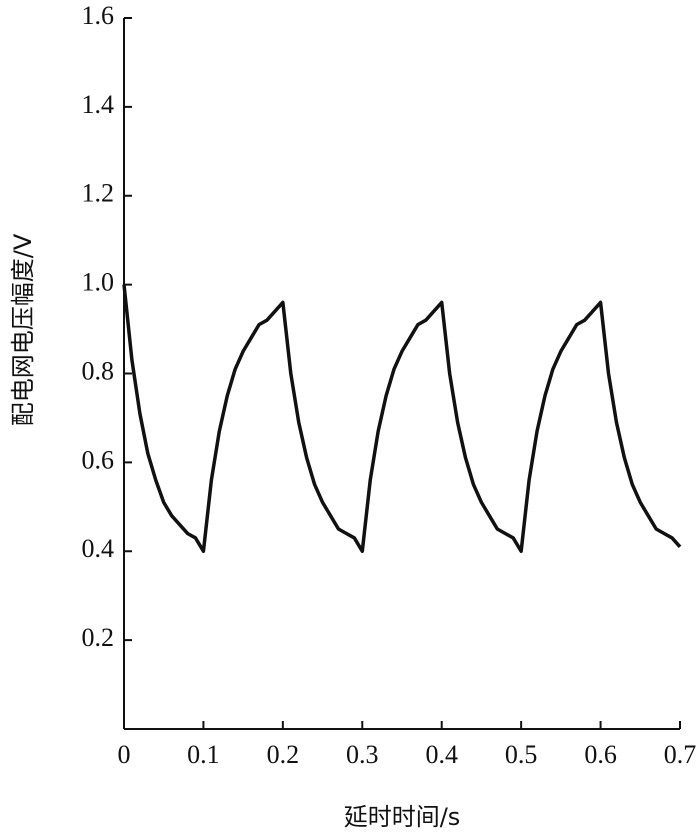 This screenshot has width=700, height=839. What do you see at coordinates (402, 817) in the screenshot?
I see `x-axis-label: 延时时间/s` at bounding box center [402, 817].